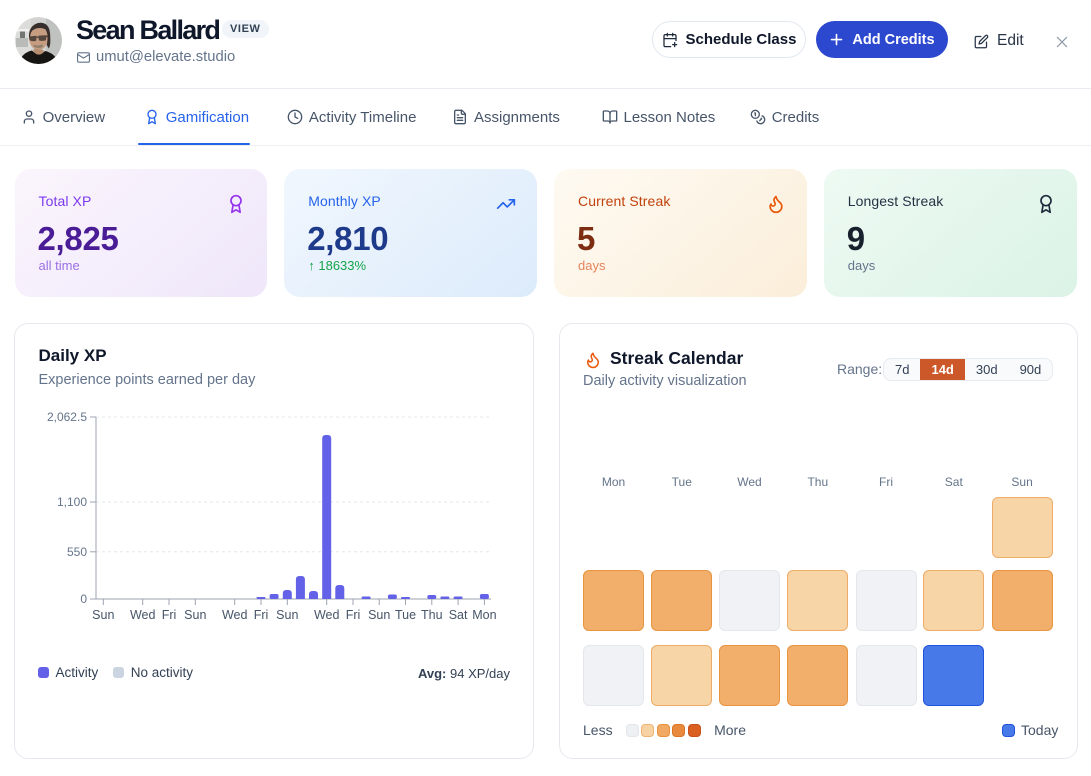 The width and height of the screenshot is (1091, 776). What do you see at coordinates (77, 552) in the screenshot?
I see `svg-text: 550` at bounding box center [77, 552].